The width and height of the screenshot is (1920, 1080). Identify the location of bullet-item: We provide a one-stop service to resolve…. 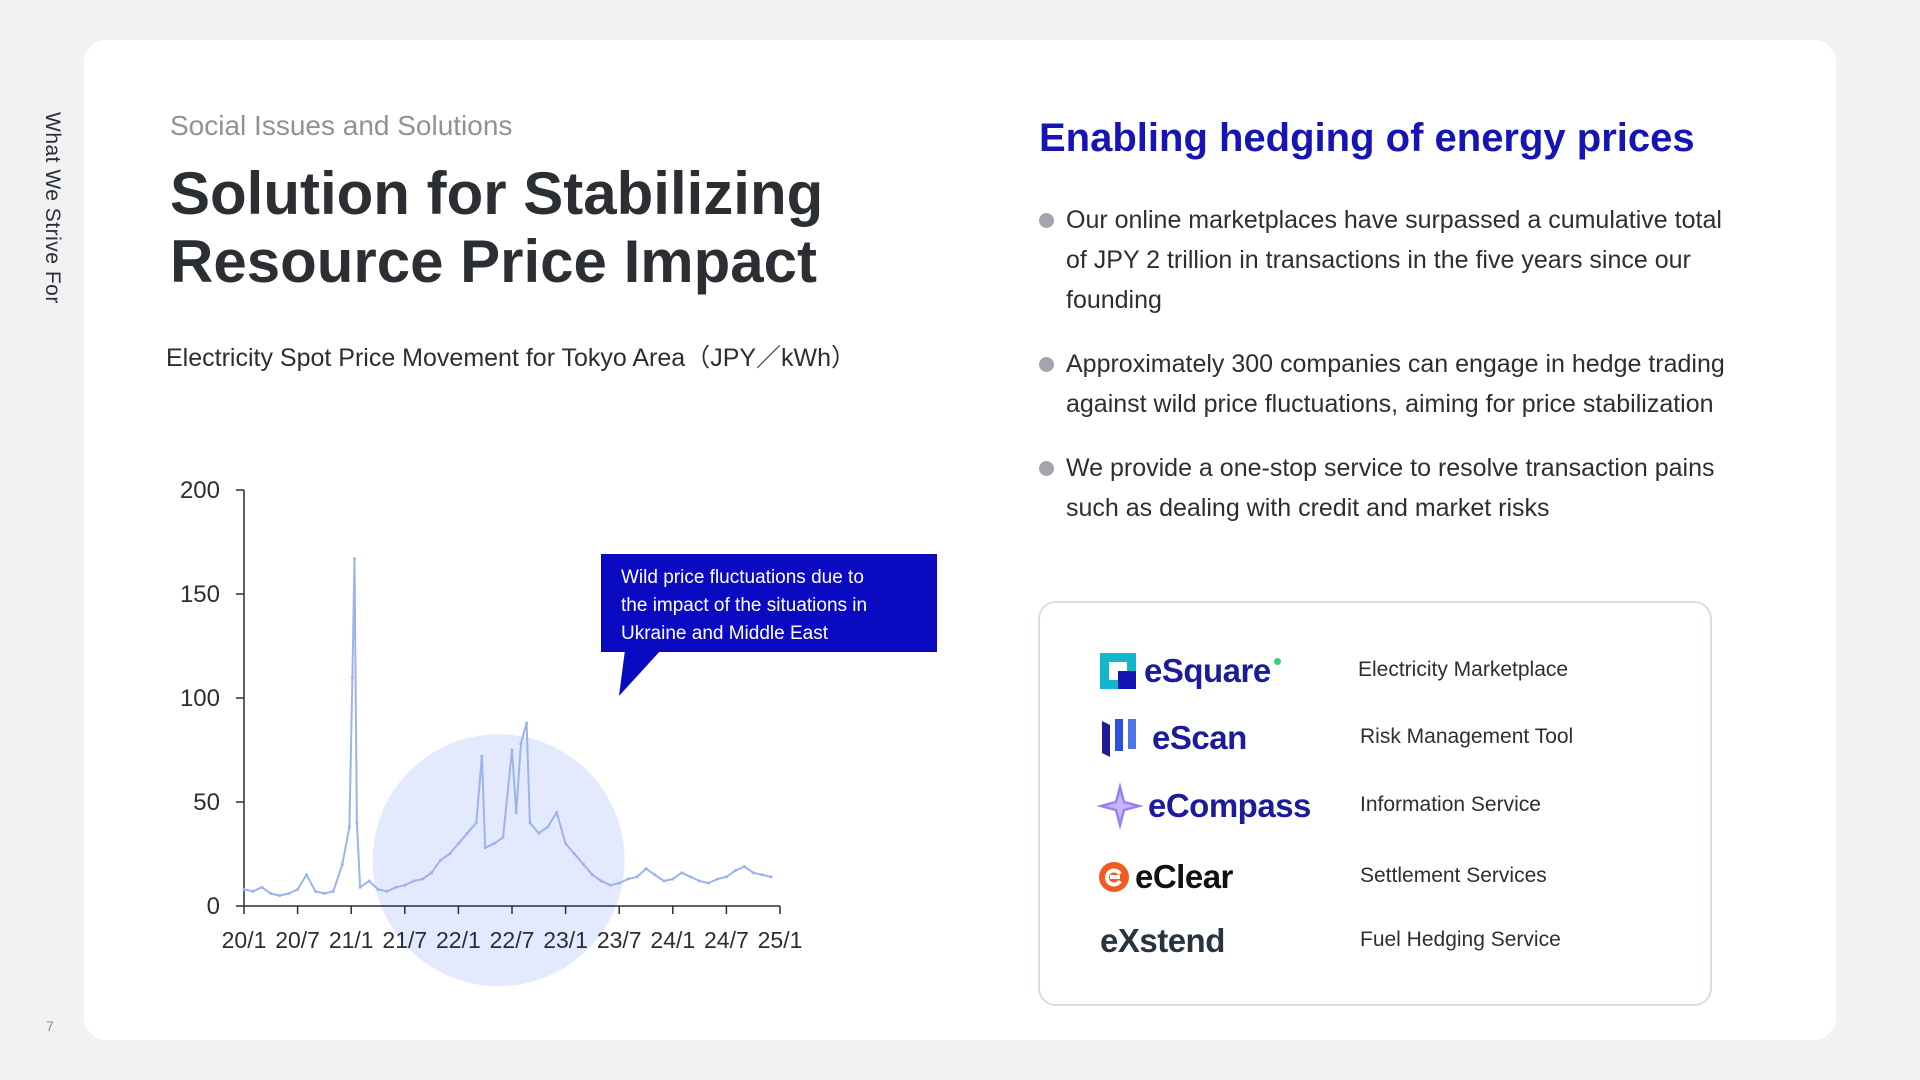
(1389, 488).